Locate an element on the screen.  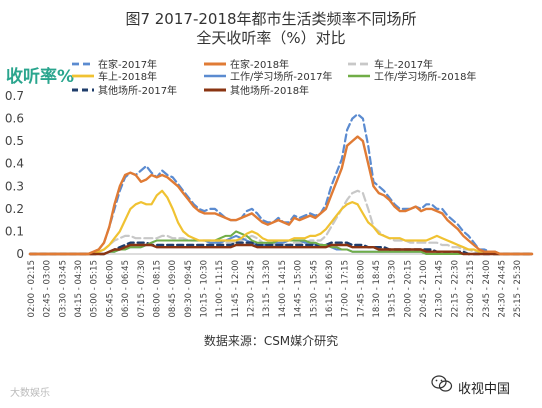
chart-title-line-2: 全天收听率（%）对比 is located at coordinates (271, 38).